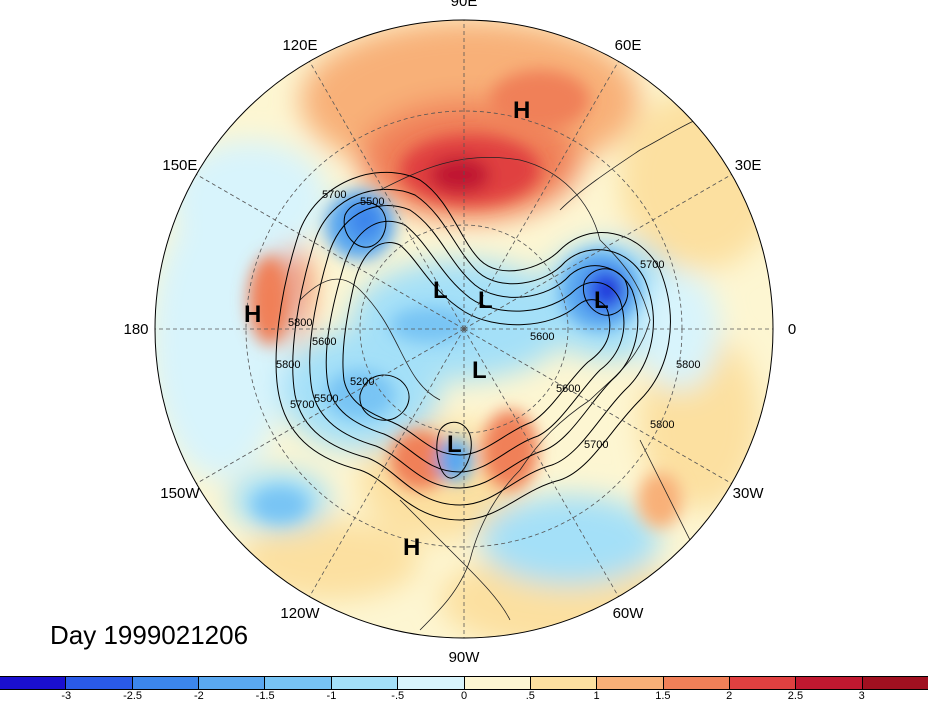 This screenshot has height=702, width=928. I want to click on colorbar-tick-label: -2, so click(198, 696).